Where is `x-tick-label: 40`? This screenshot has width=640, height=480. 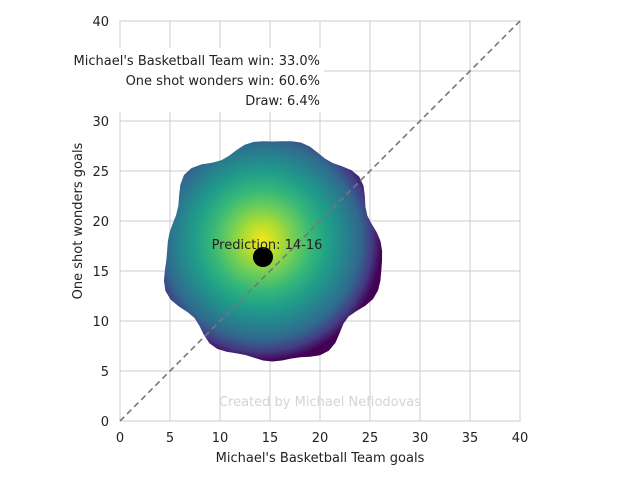 x-tick-label: 40 is located at coordinates (520, 438).